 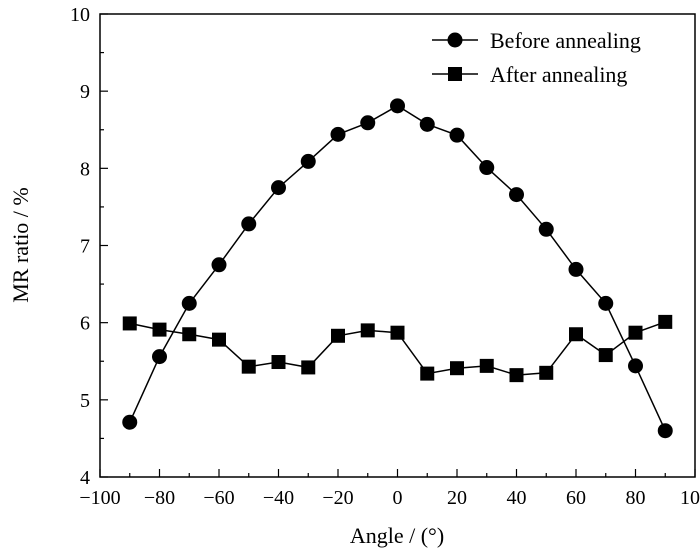 I want to click on x-tick-label: −60, so click(x=218, y=498).